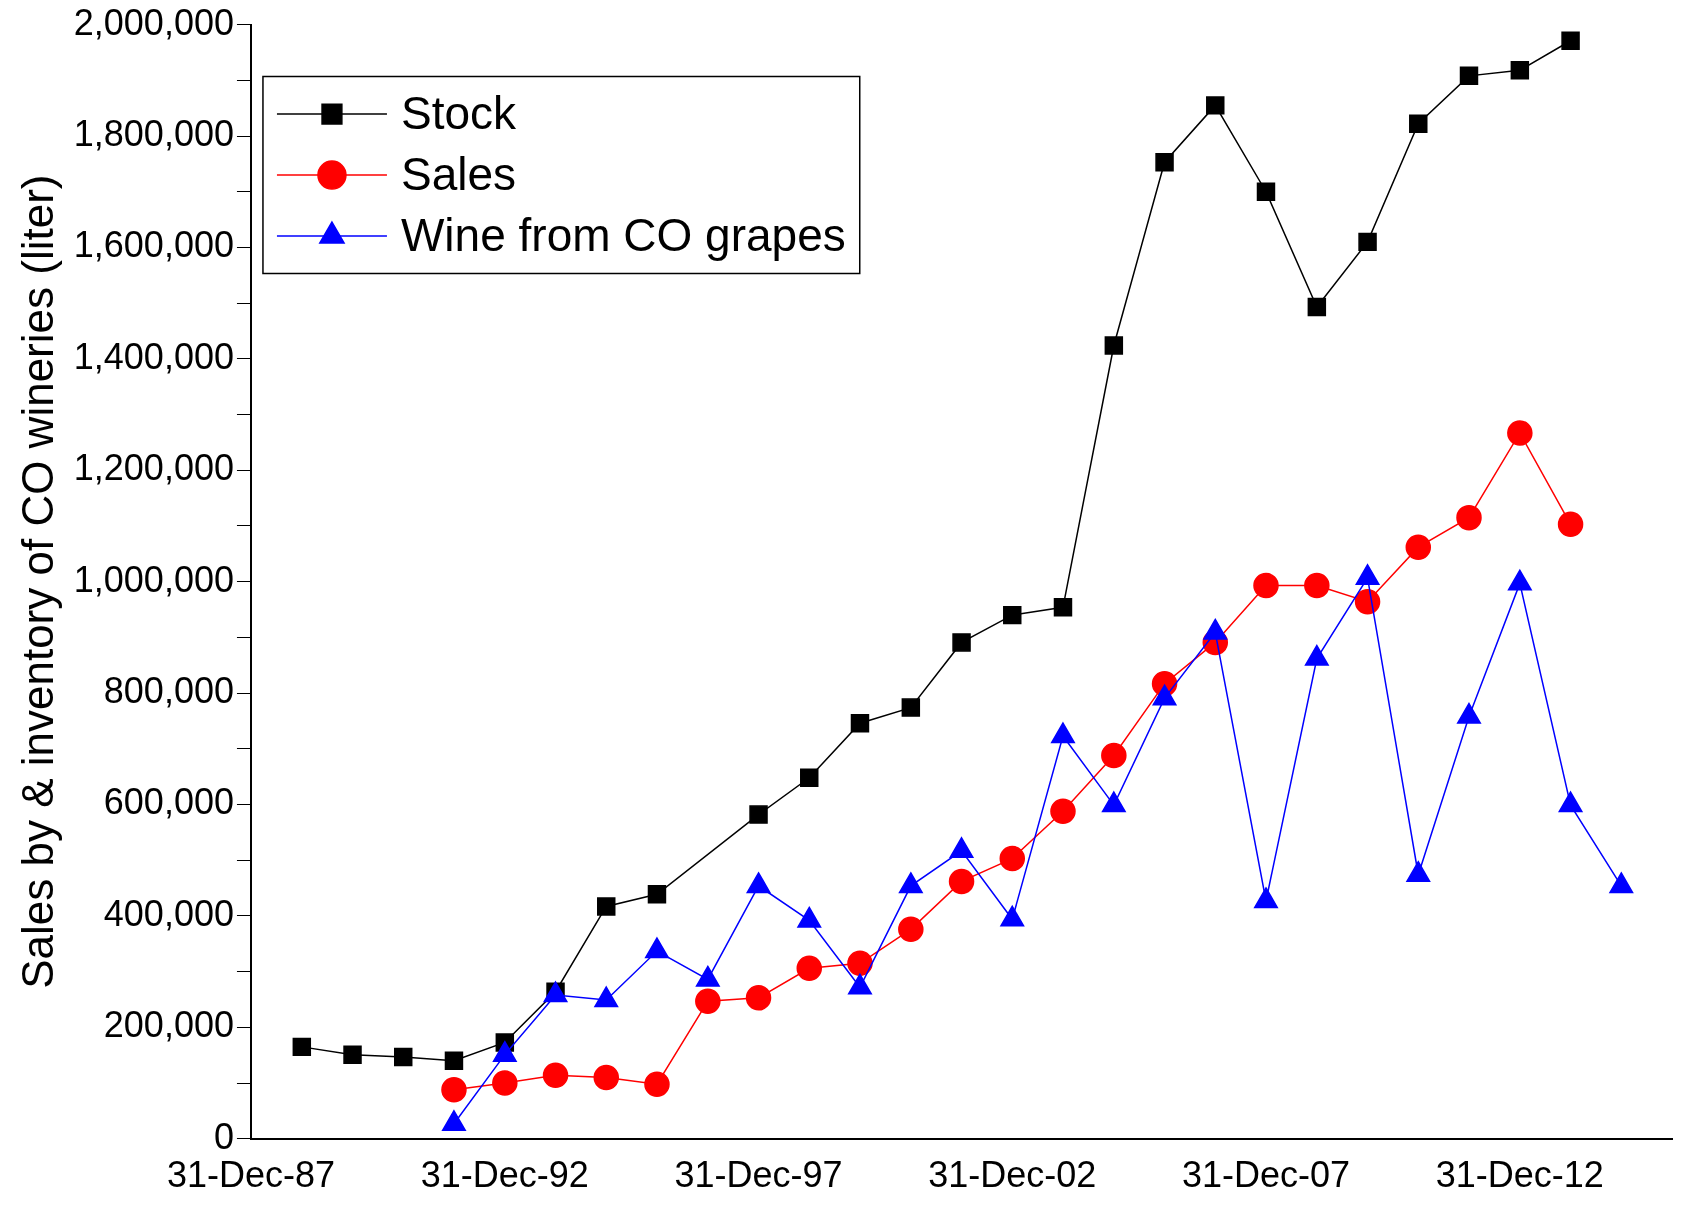  I want to click on y-tick-label: 1,000,000, so click(153, 579).